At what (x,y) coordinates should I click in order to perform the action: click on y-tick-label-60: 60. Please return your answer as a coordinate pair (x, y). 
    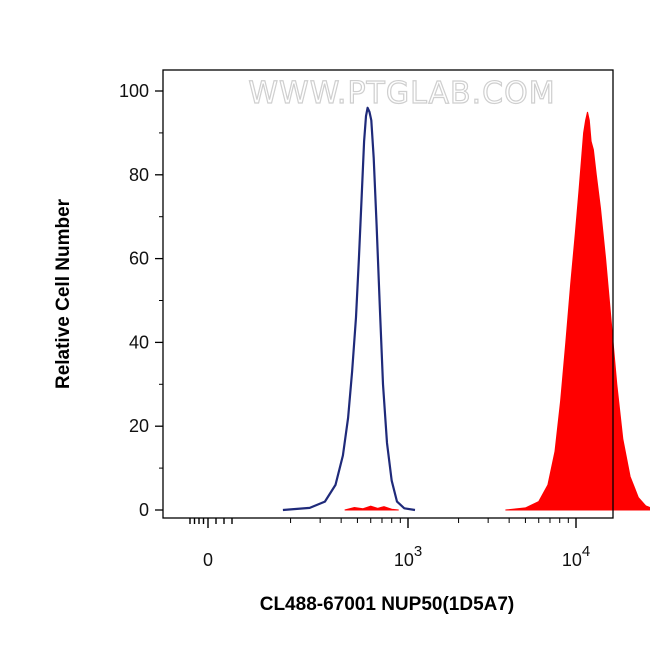
    Looking at the image, I should click on (139, 259).